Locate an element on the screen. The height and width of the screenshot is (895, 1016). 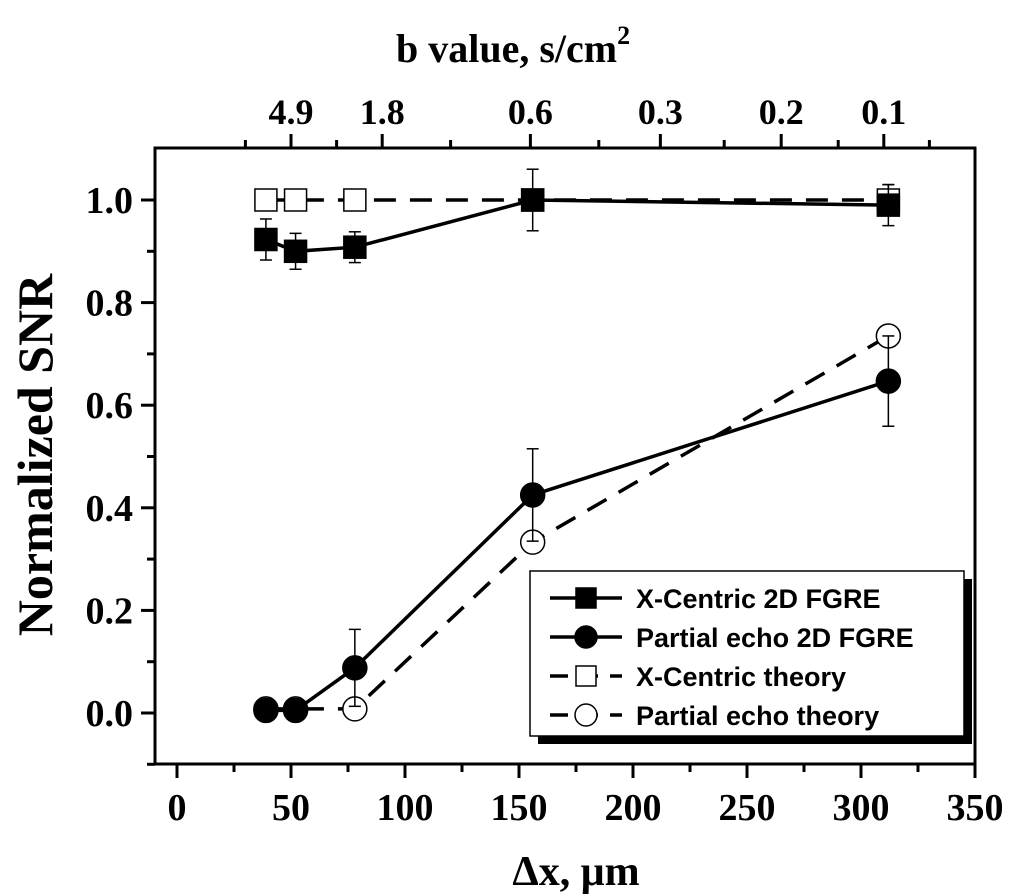
top-axis-title-main: b value, s/cm is located at coordinates (506, 48).